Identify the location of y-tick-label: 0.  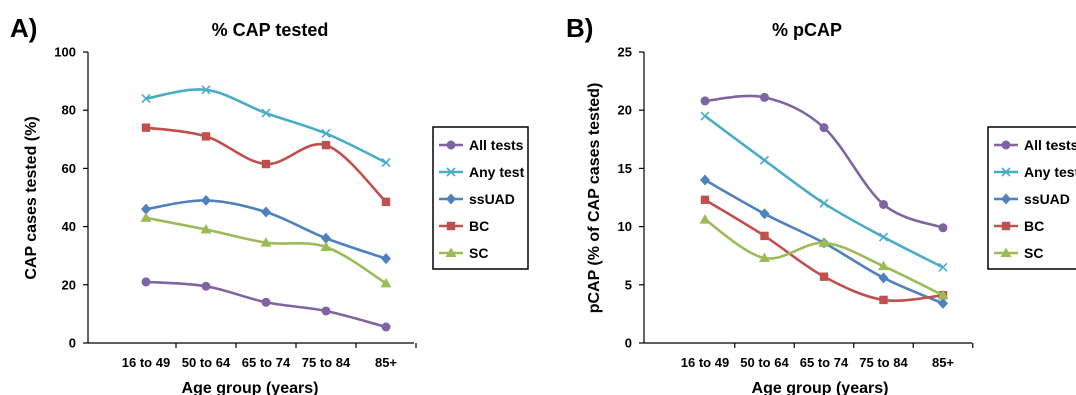
(628, 343).